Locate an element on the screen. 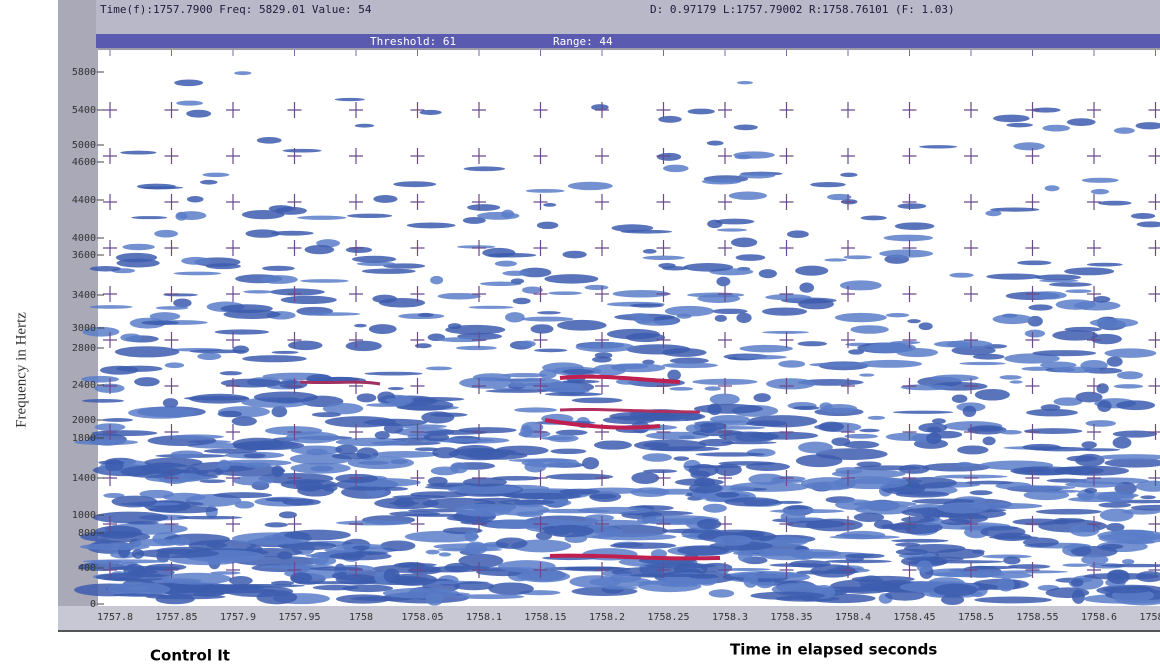  y-tick-label: 5800 is located at coordinates (84, 72).